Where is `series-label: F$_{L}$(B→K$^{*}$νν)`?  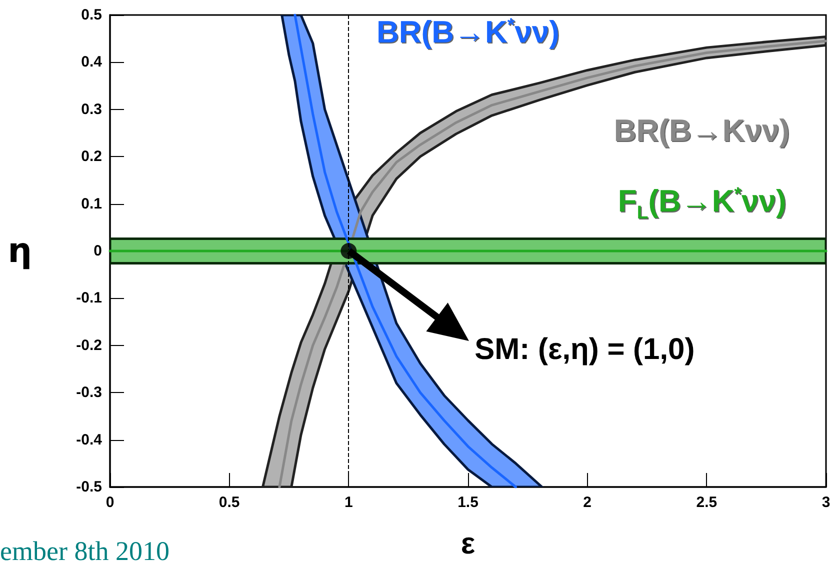 series-label: F$_{L}$(B→K$^{*}$νν) is located at coordinates (702, 203).